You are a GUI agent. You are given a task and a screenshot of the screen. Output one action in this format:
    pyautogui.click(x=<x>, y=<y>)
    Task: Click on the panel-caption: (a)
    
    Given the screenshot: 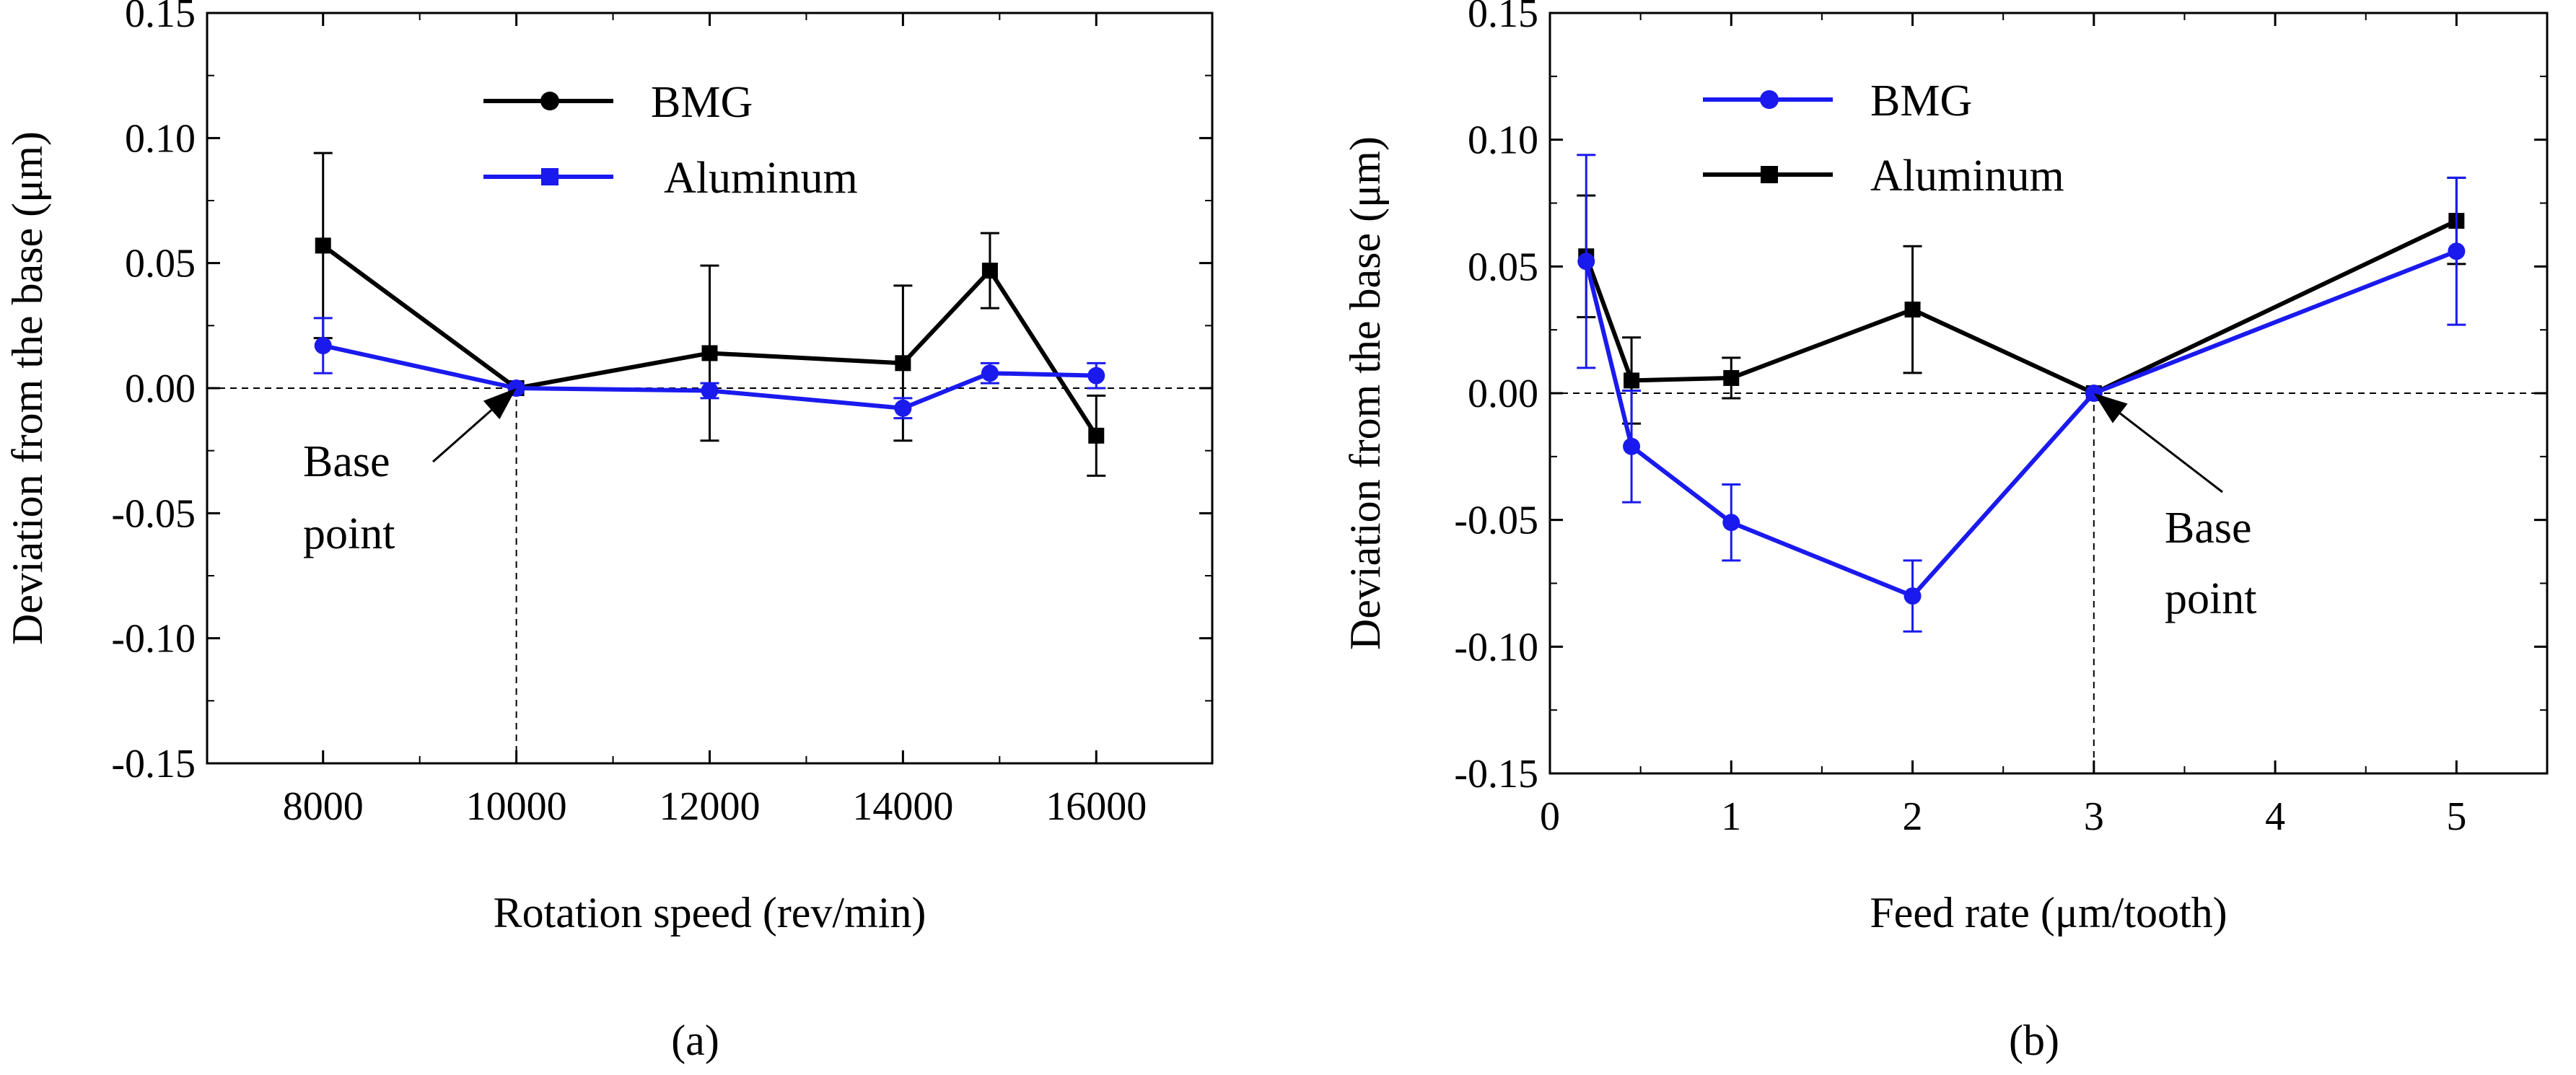 What is the action you would take?
    pyautogui.click(x=695, y=1040)
    